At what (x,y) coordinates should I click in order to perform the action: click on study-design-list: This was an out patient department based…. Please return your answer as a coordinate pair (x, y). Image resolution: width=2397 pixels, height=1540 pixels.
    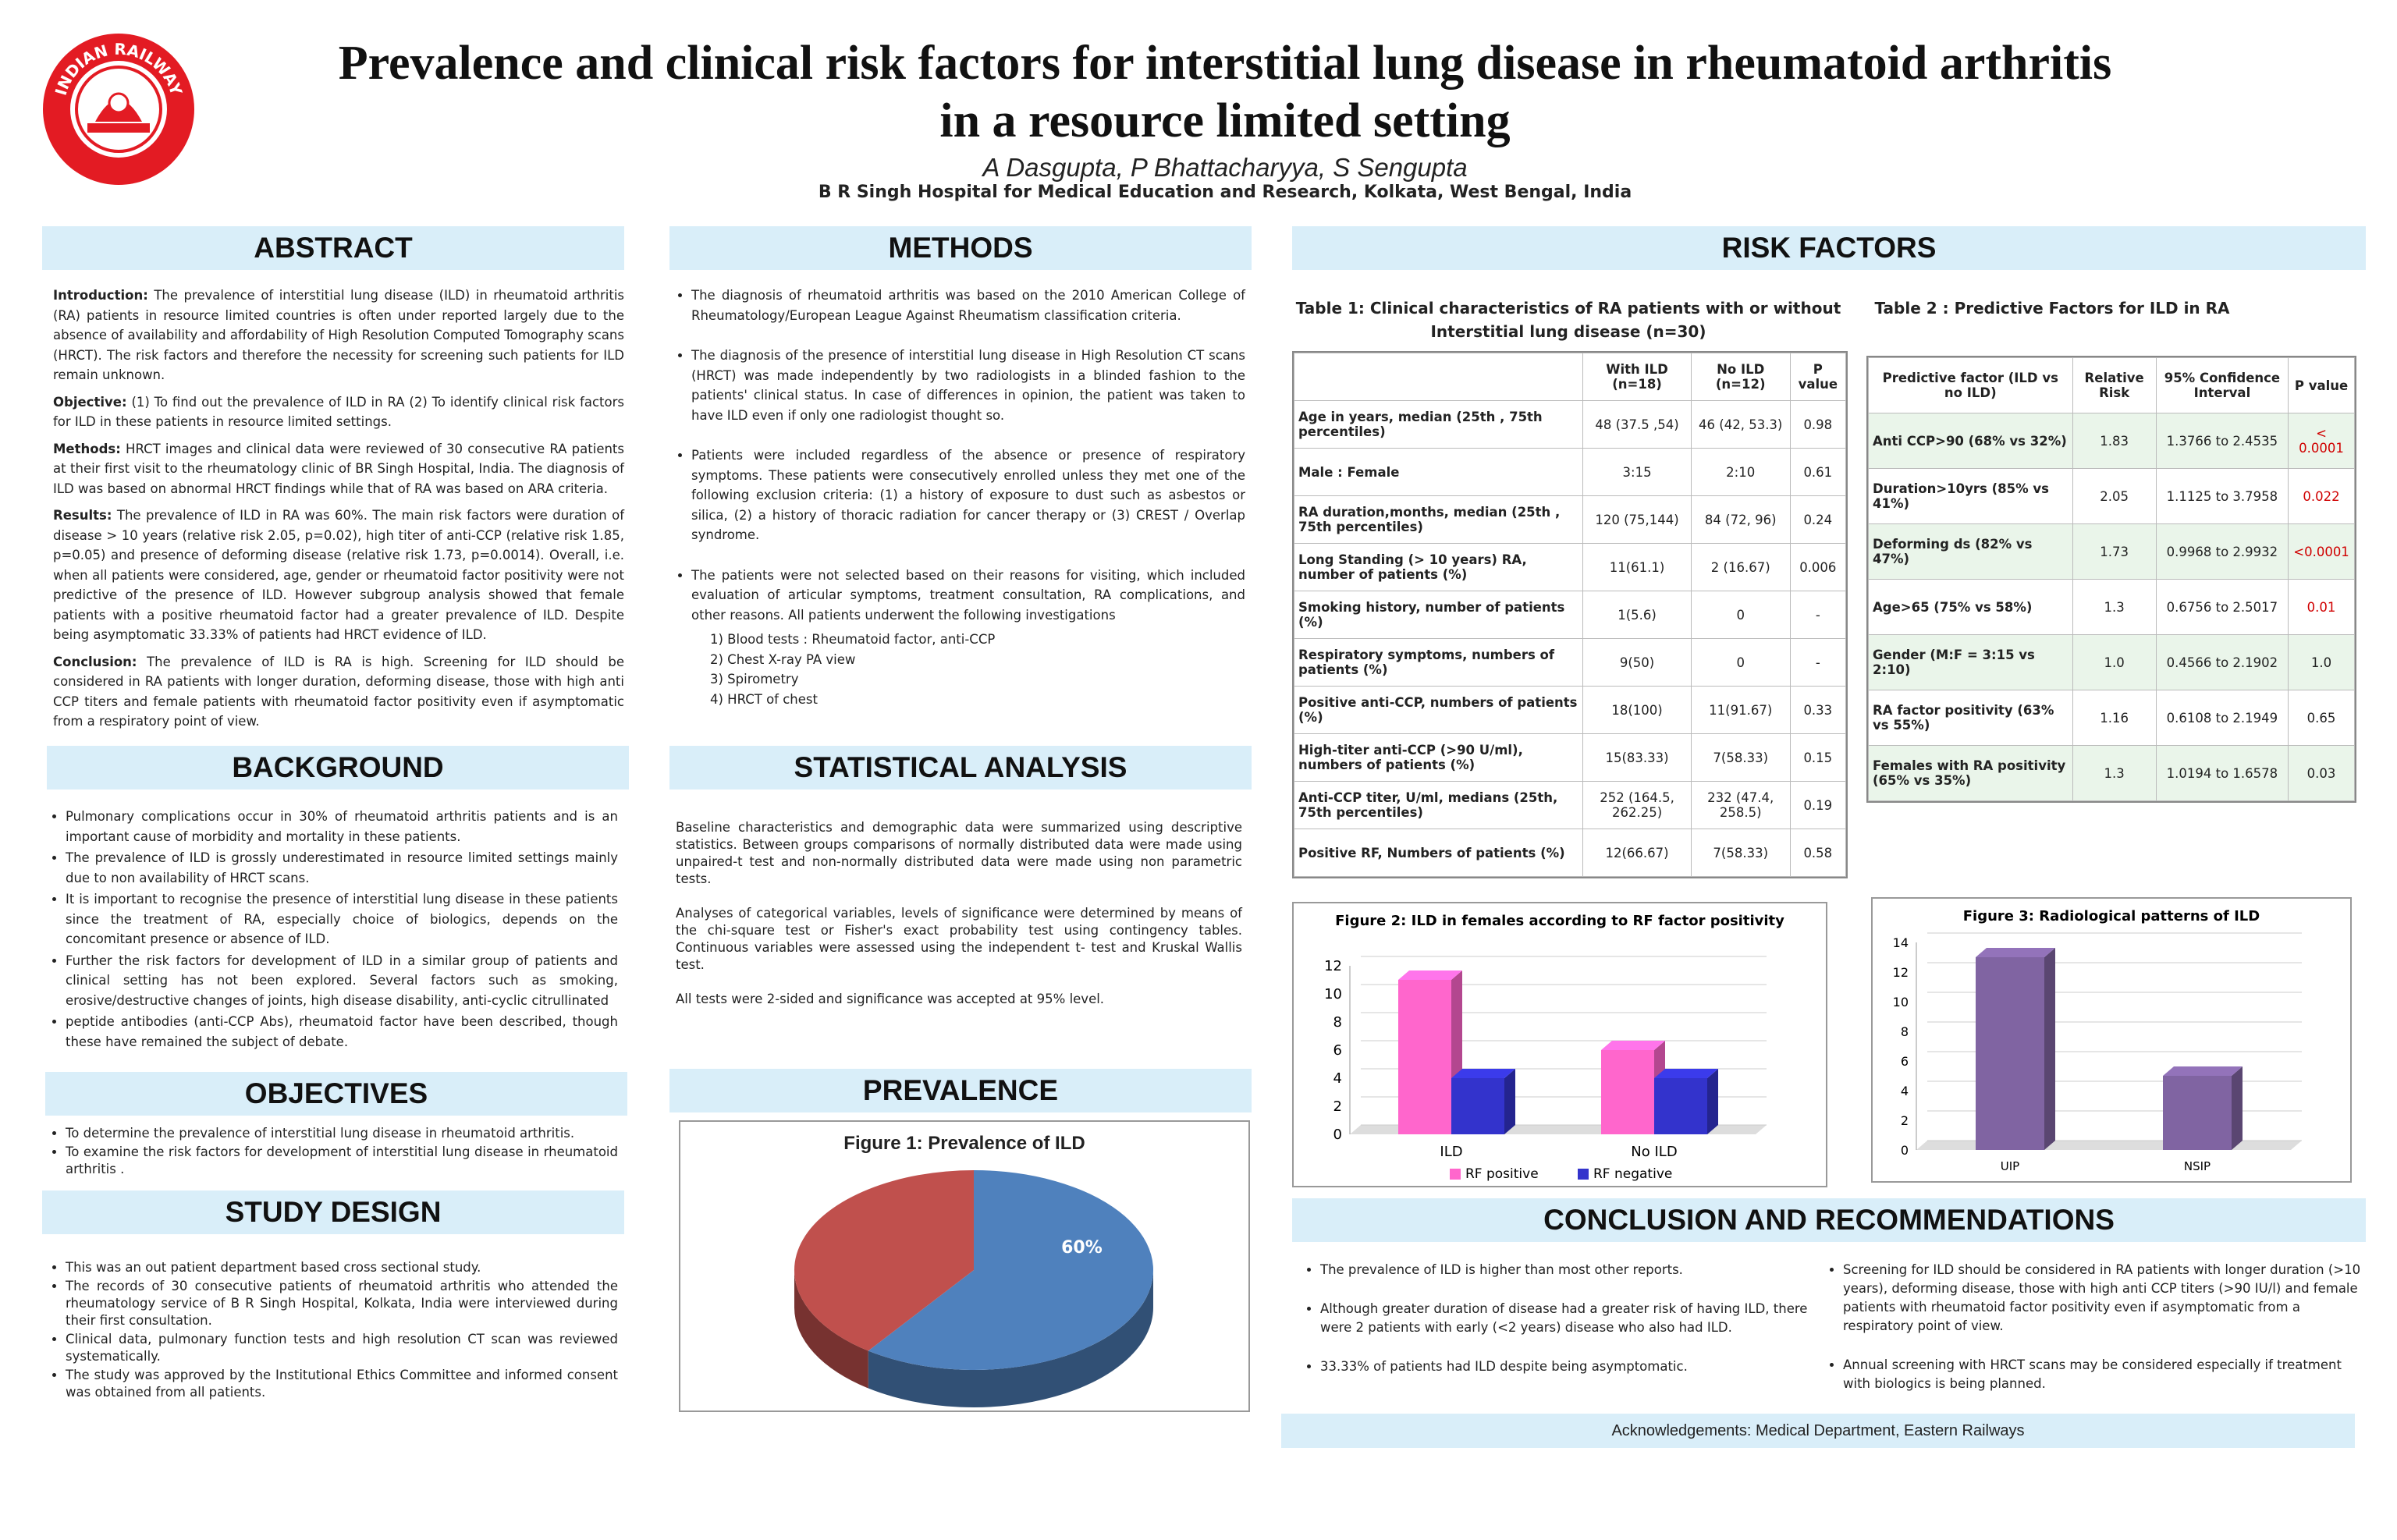
    Looking at the image, I should click on (333, 1331).